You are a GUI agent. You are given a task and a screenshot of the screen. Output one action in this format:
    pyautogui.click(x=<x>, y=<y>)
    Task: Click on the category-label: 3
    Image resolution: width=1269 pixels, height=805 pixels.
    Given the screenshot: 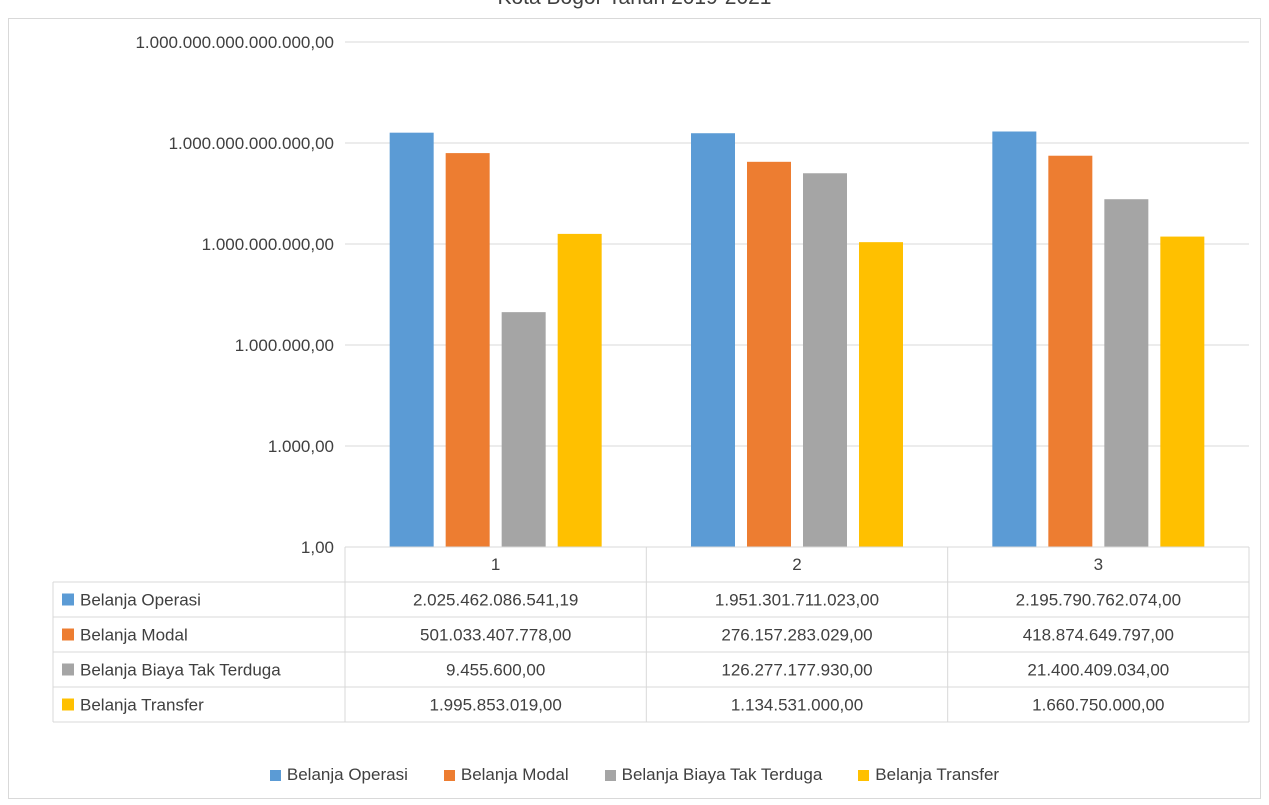 What is the action you would take?
    pyautogui.click(x=1098, y=564)
    